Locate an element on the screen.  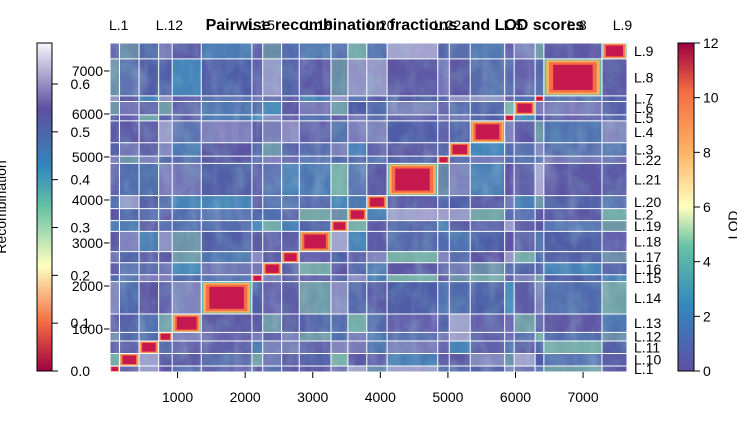
lod-tick-label: 12 is located at coordinates (711, 43).